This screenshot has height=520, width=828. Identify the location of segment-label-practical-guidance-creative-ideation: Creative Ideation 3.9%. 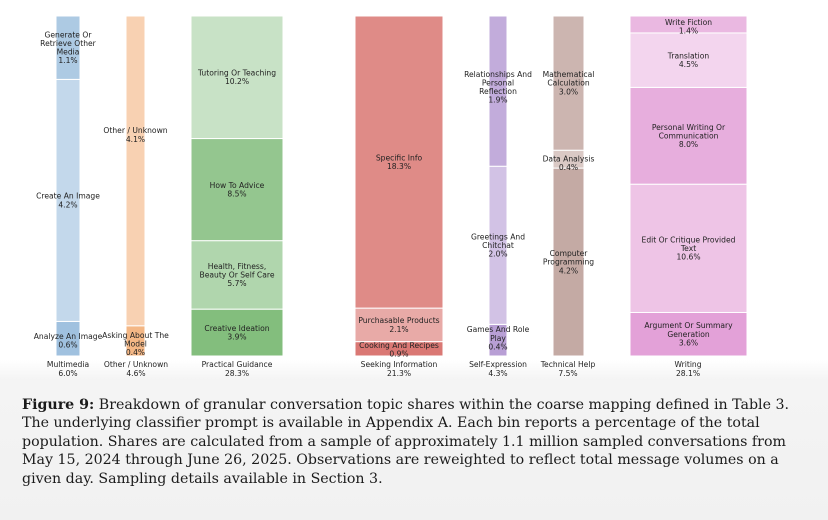
(236, 333).